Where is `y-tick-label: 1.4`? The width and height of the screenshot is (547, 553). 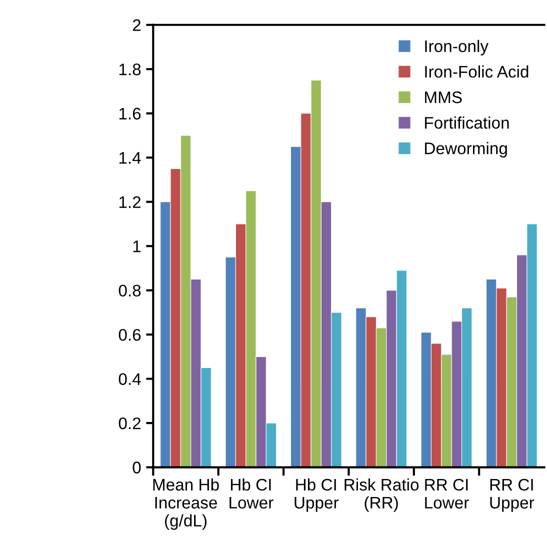
y-tick-label: 1.4 is located at coordinates (130, 158).